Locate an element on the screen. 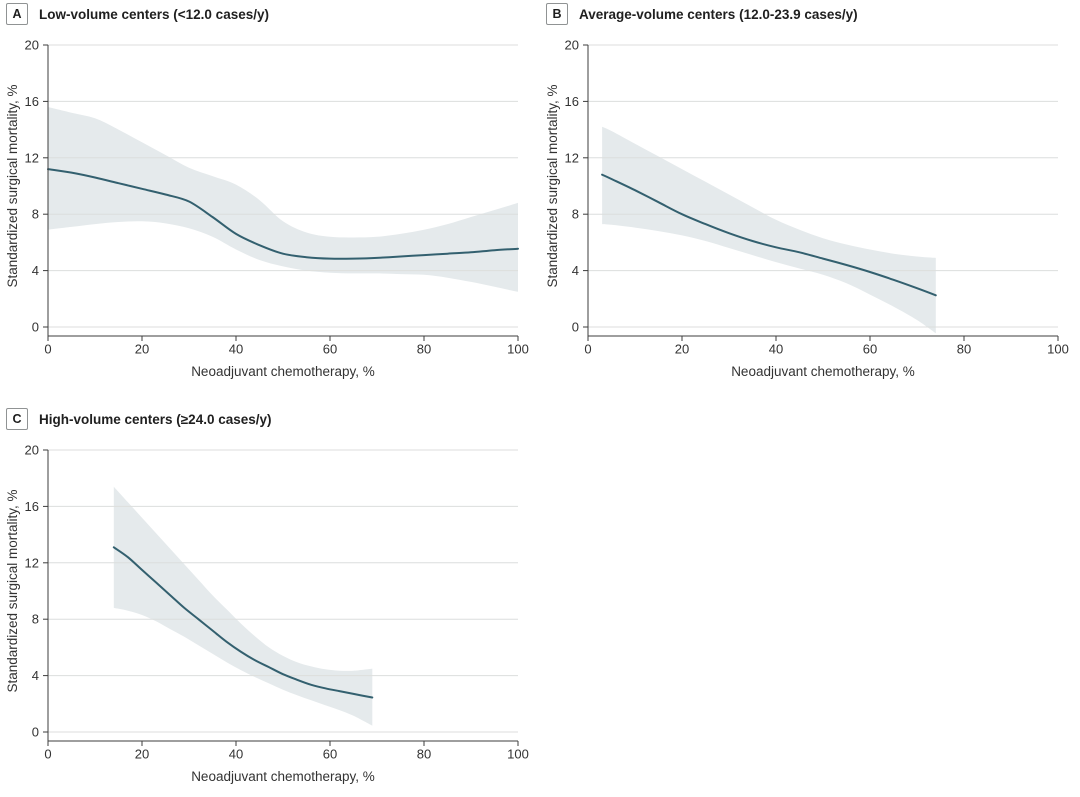 The height and width of the screenshot is (797, 1080). panel-b-x-axis-label: Neoadjuvant chemotherapy, % is located at coordinates (823, 371).